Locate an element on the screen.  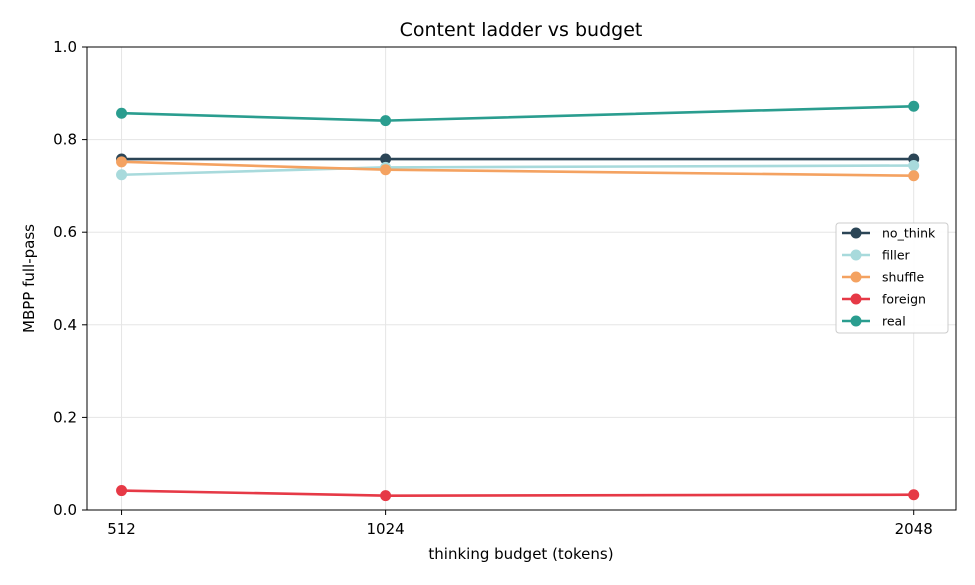
legend-box is located at coordinates (892, 278).